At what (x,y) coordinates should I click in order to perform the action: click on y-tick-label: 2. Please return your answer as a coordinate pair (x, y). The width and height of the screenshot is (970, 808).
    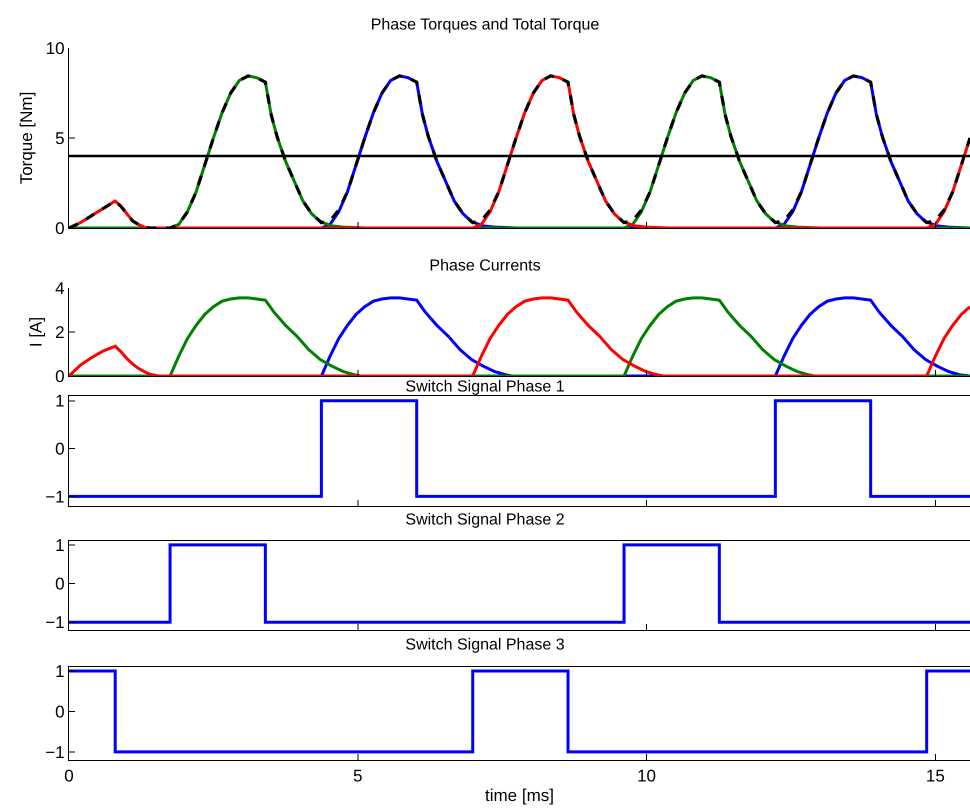
    Looking at the image, I should click on (60, 332).